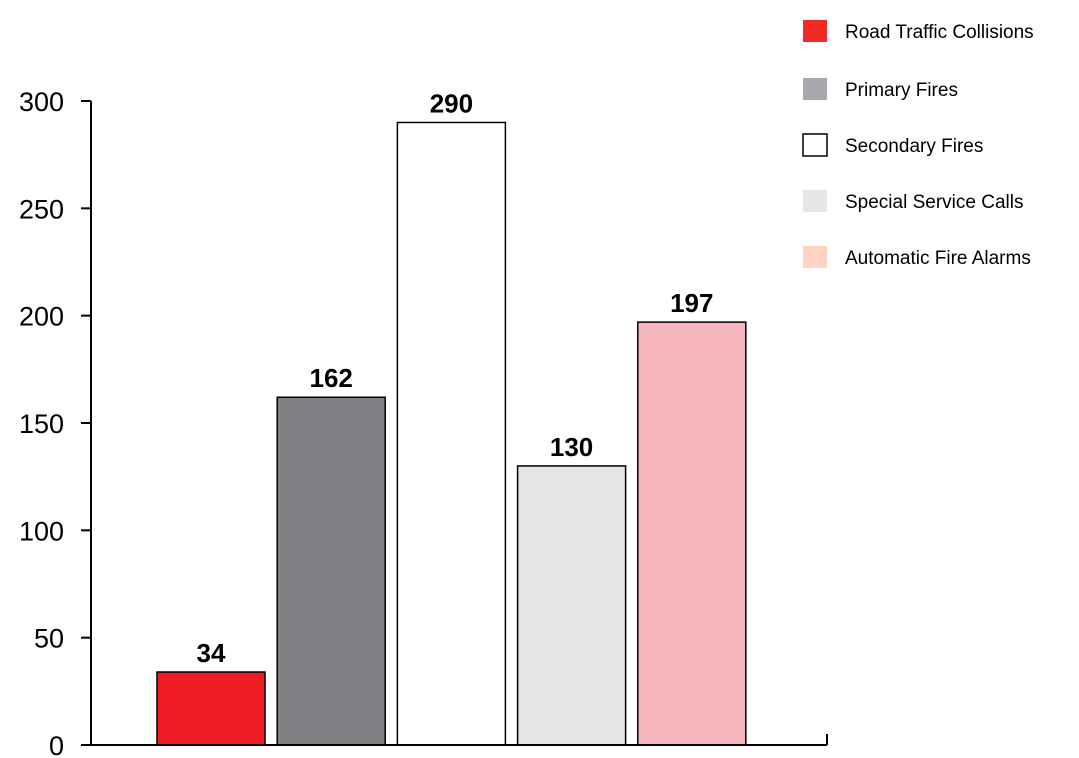 This screenshot has width=1079, height=758. Describe the element at coordinates (459, 740) in the screenshot. I see `x-axis` at that location.